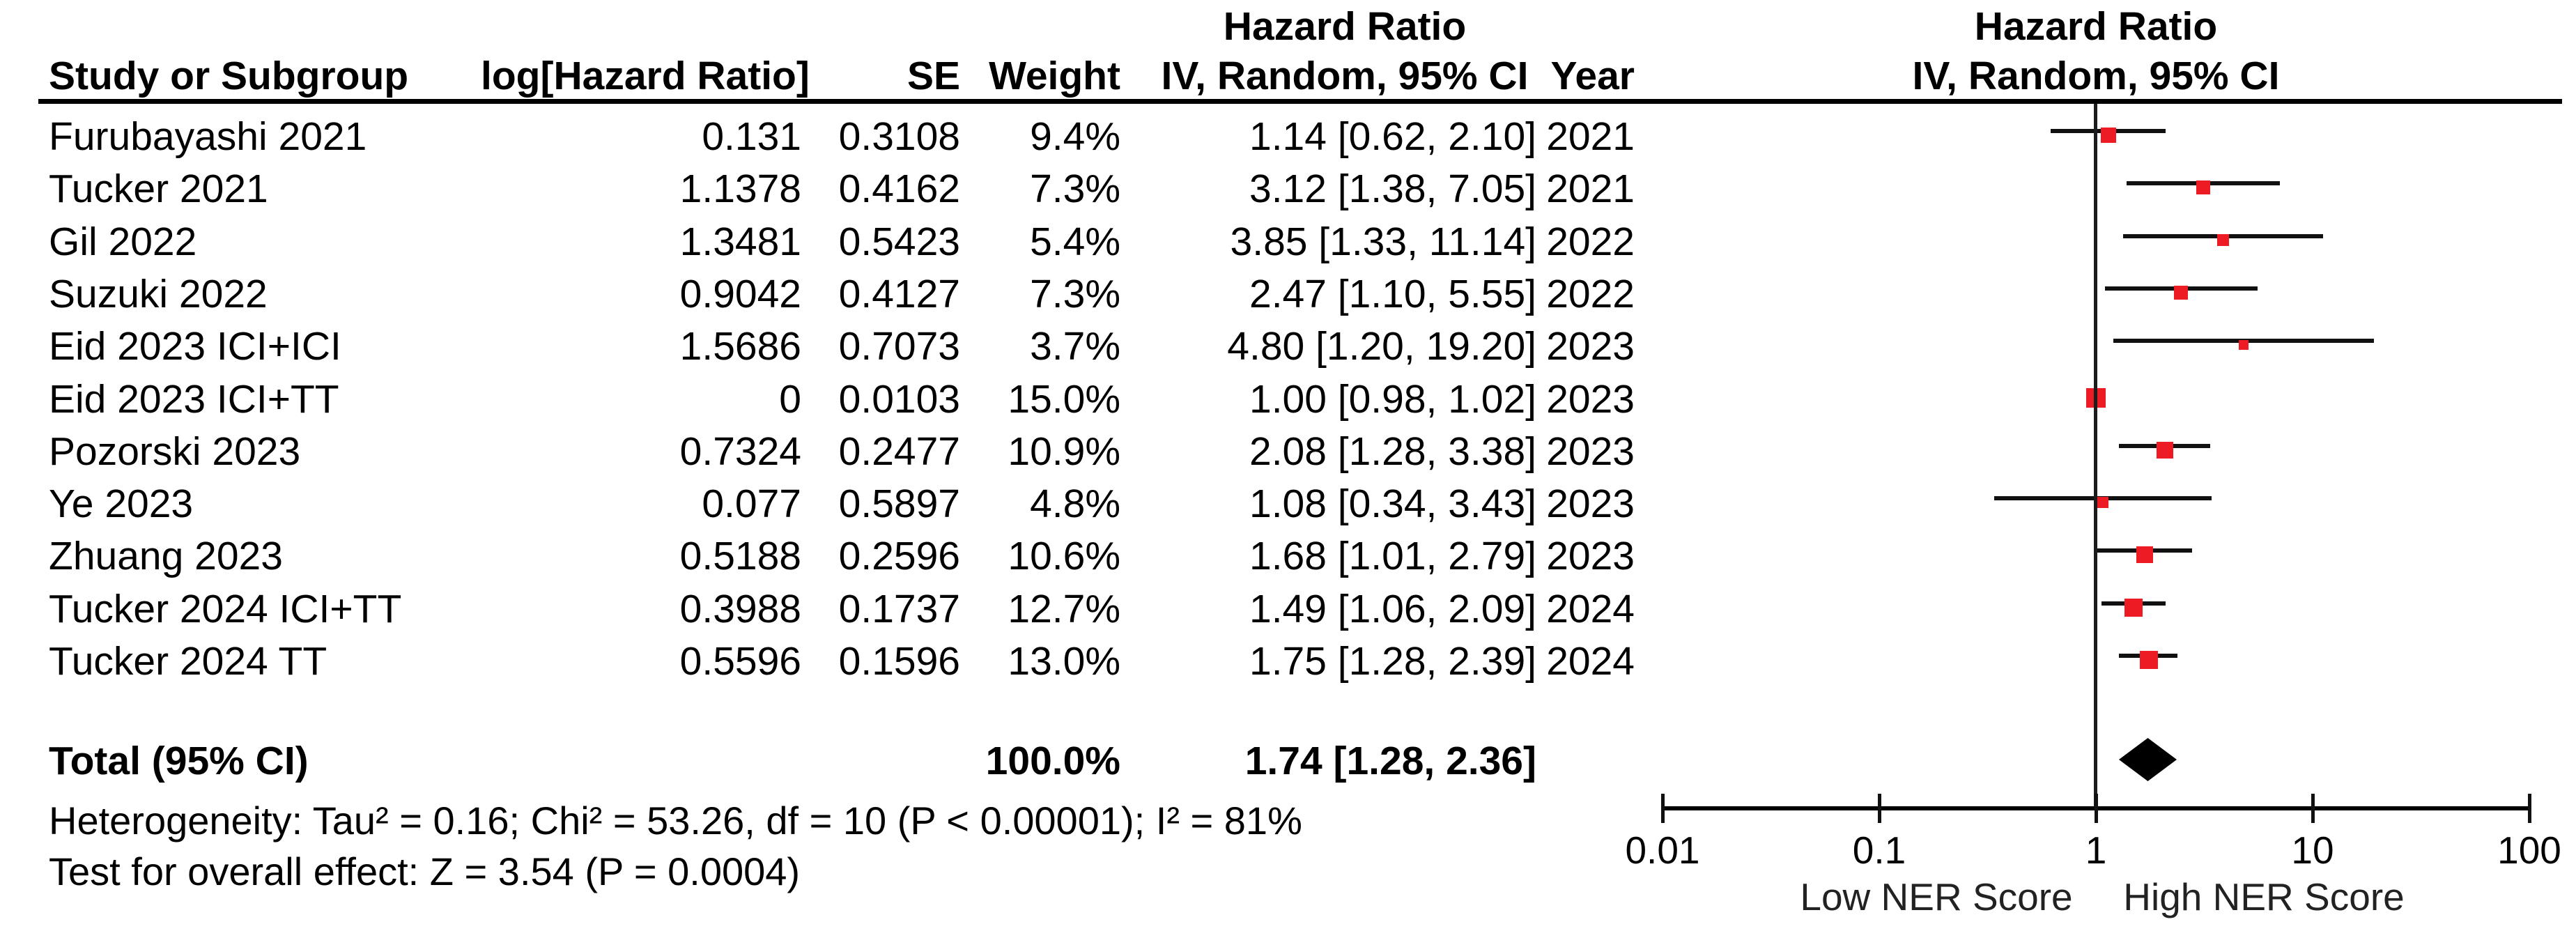  I want to click on column-header-year: Year, so click(1593, 76).